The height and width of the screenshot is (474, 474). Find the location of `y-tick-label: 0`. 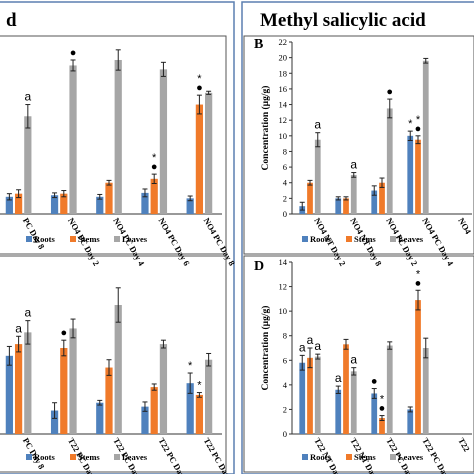

y-tick-label: 0 is located at coordinates (285, 214).